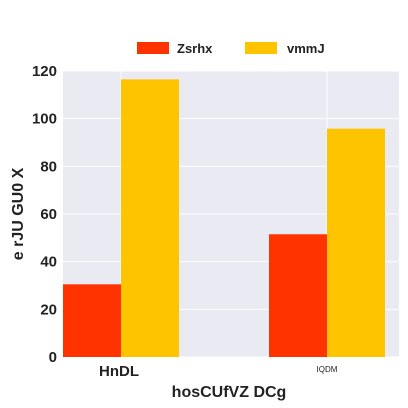  Describe the element at coordinates (119, 371) in the screenshot. I see `x-tick-label: HnDL` at that location.